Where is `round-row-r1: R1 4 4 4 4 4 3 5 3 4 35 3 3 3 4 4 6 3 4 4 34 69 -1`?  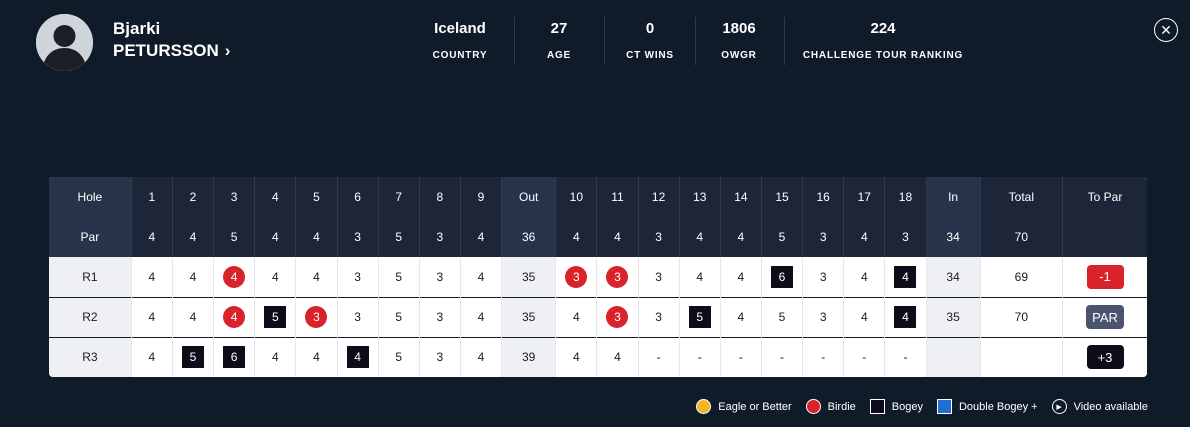 round-row-r1: R1 4 4 4 4 4 3 5 3 4 35 3 3 3 4 4 6 3 4 4 34 69 -1 is located at coordinates (598, 277).